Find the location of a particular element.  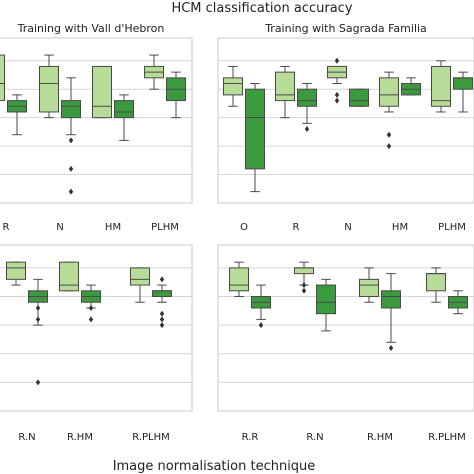

box-N-light is located at coordinates (337, 80).